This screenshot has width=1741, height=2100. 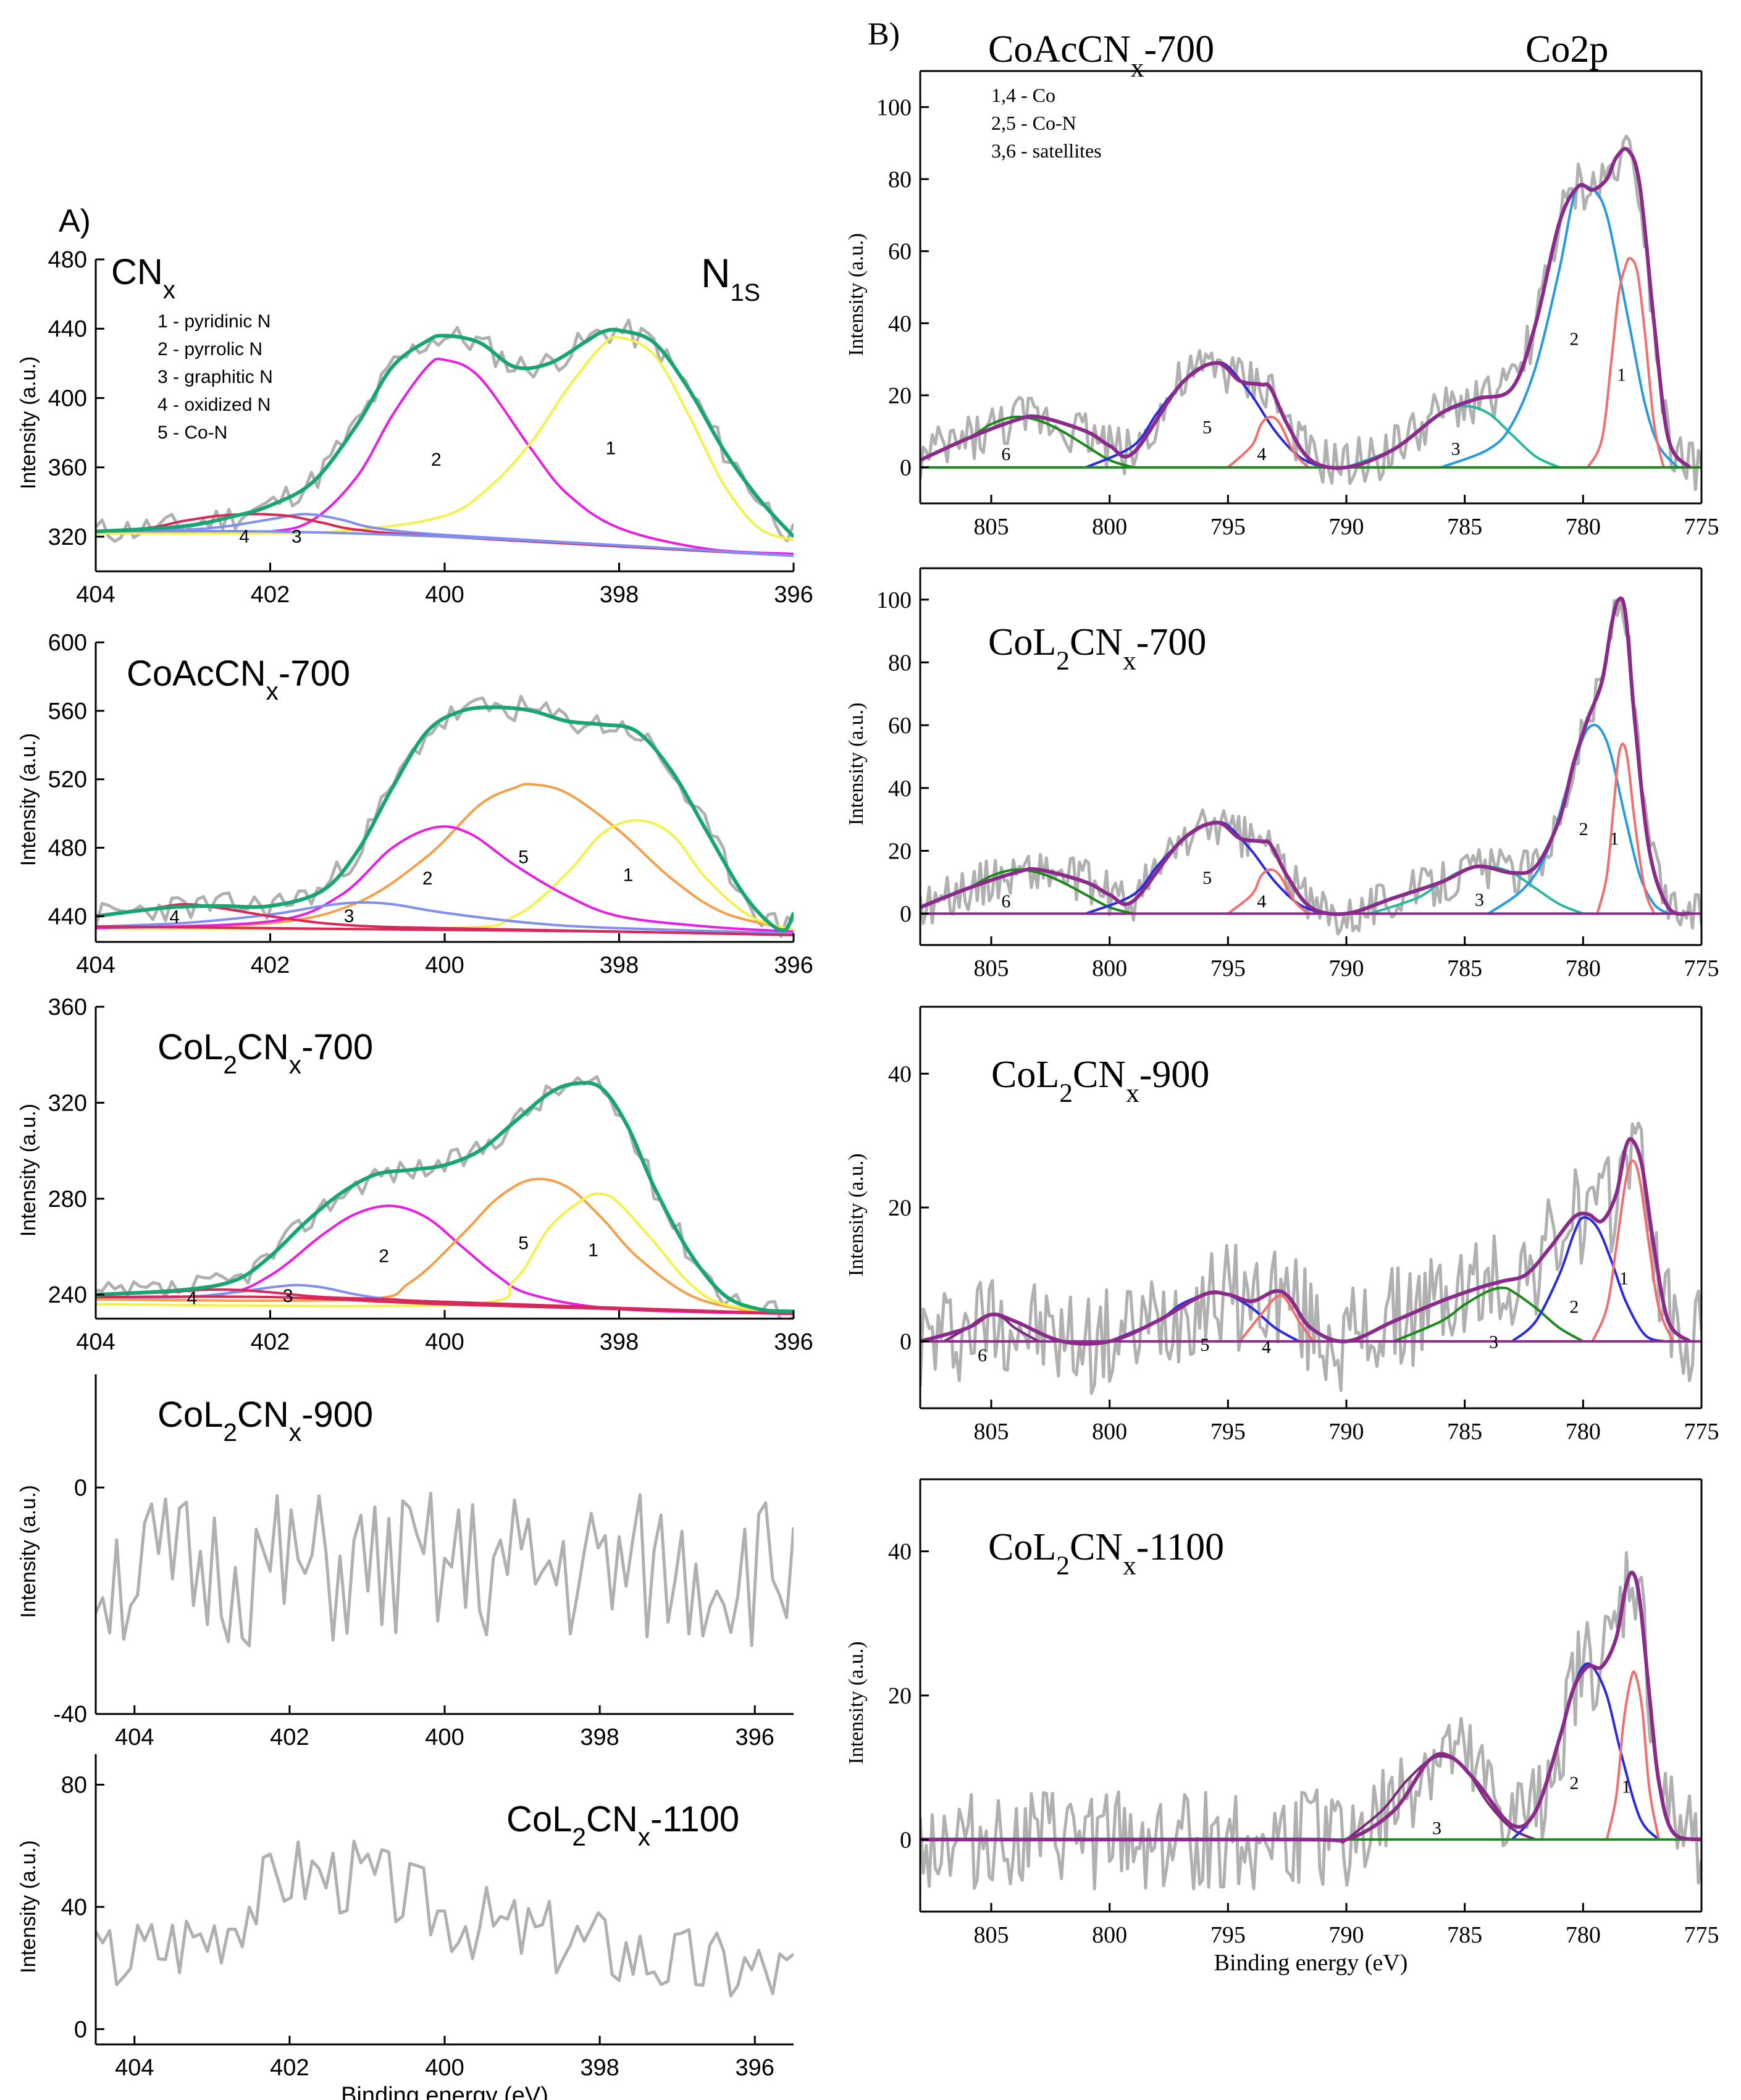 What do you see at coordinates (215, 377) in the screenshot?
I see `legend-entry: 3 - graphitic N` at bounding box center [215, 377].